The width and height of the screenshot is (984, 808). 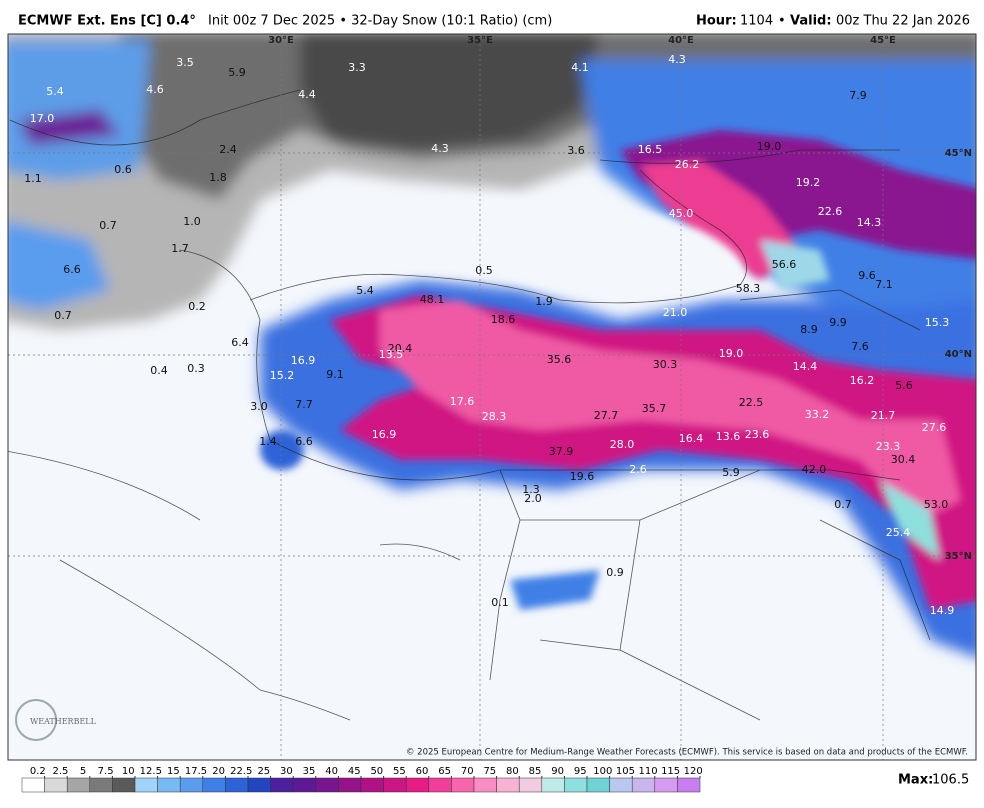 I want to click on snow-label: 33.2, so click(x=817, y=414).